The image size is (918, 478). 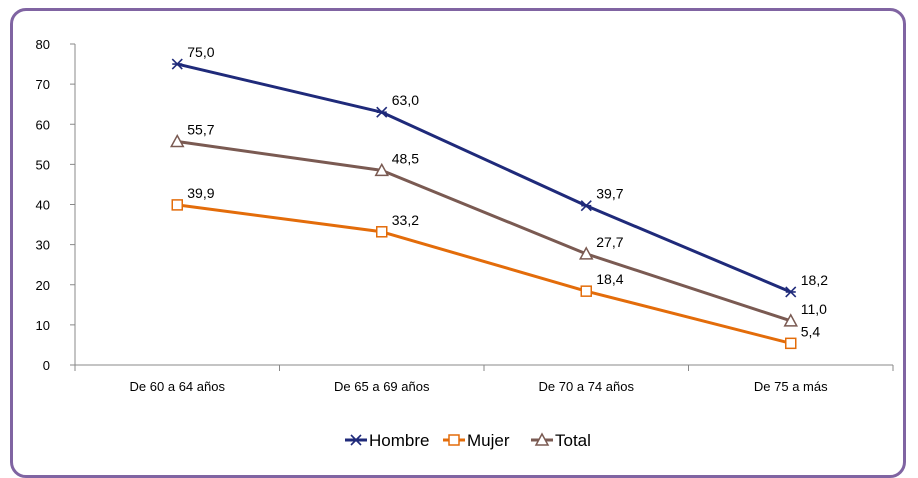 What do you see at coordinates (200, 130) in the screenshot?
I see `data-label-total: 55,7` at bounding box center [200, 130].